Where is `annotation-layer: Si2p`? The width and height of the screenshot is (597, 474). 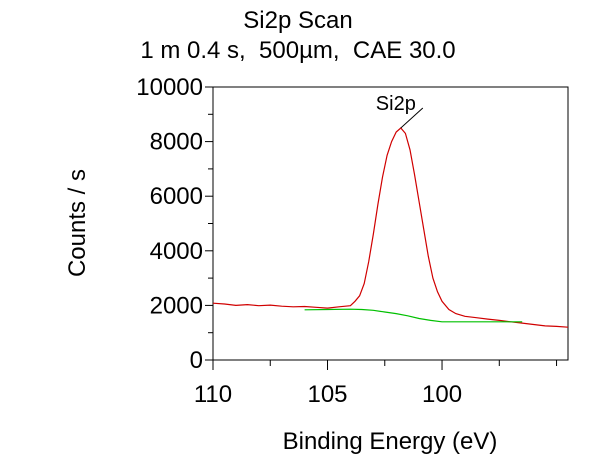
annotation-layer: Si2p is located at coordinates (400, 111).